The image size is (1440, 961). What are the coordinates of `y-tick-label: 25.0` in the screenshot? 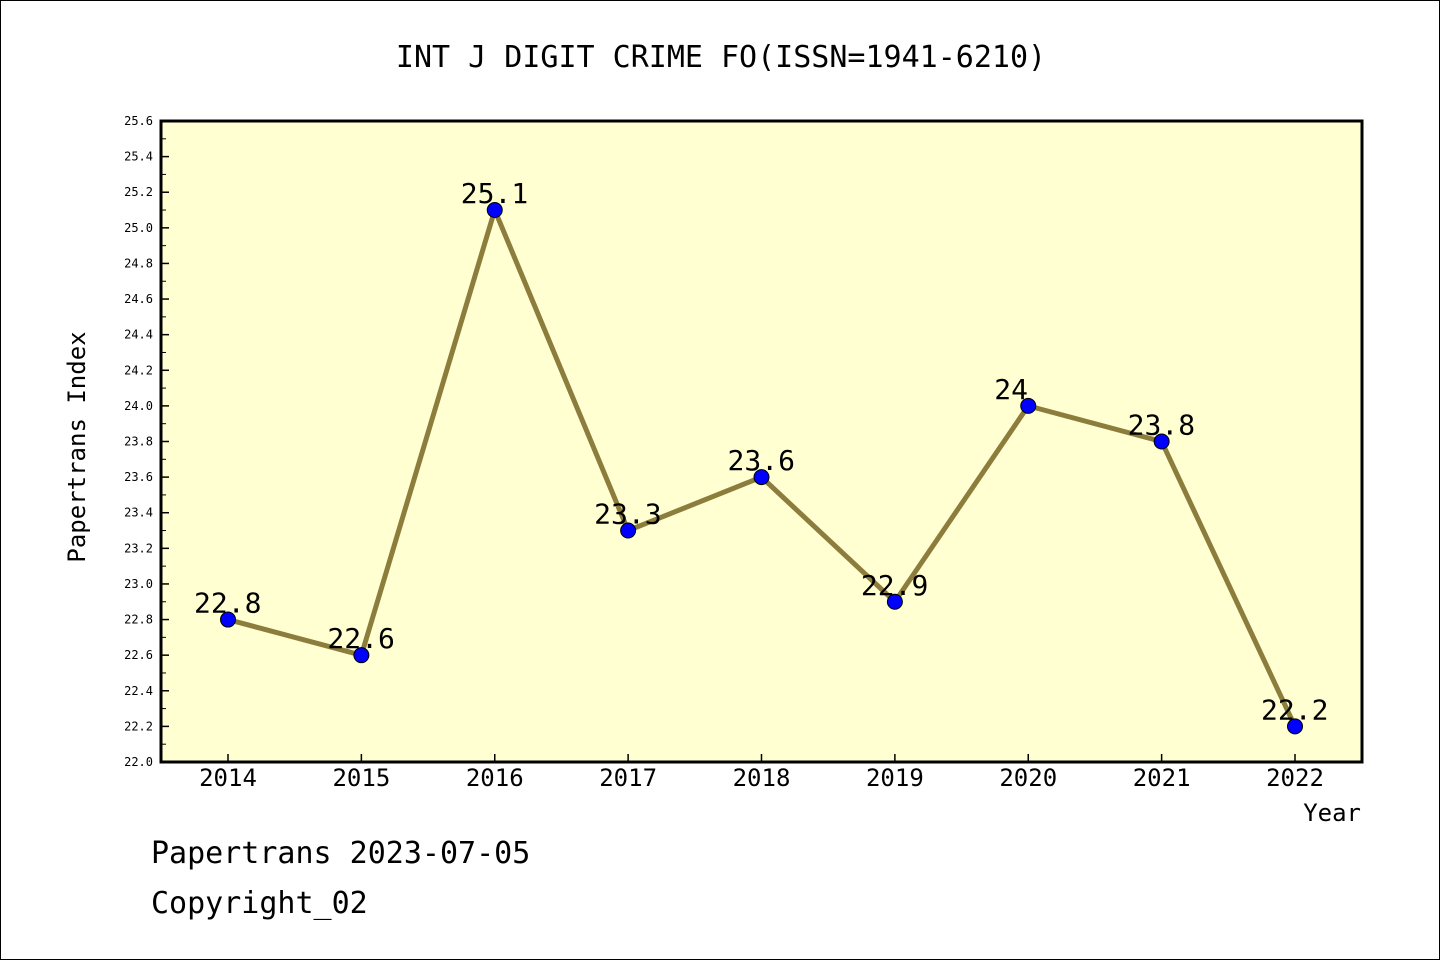 It's located at (138, 228).